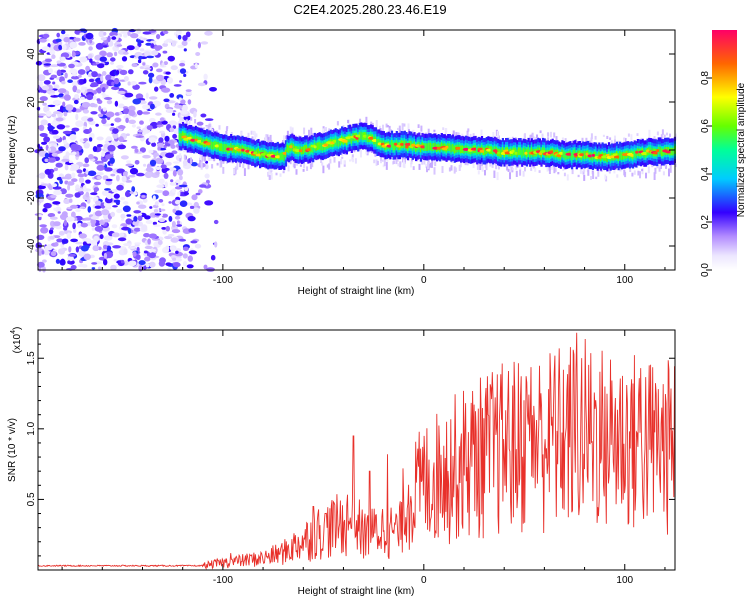 The image size is (750, 600). I want to click on snr-x-tick-label: -100, so click(223, 580).